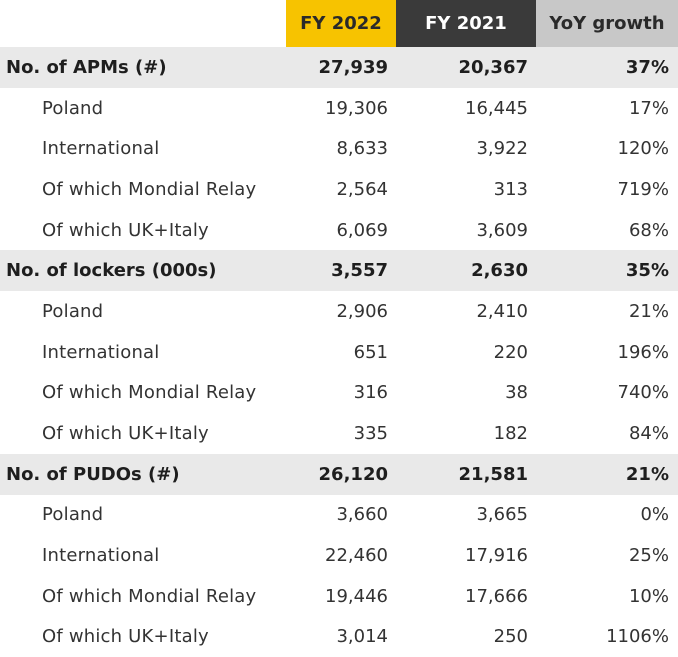  I want to click on table-row: Poland 3,660 3,665 0%, so click(339, 515).